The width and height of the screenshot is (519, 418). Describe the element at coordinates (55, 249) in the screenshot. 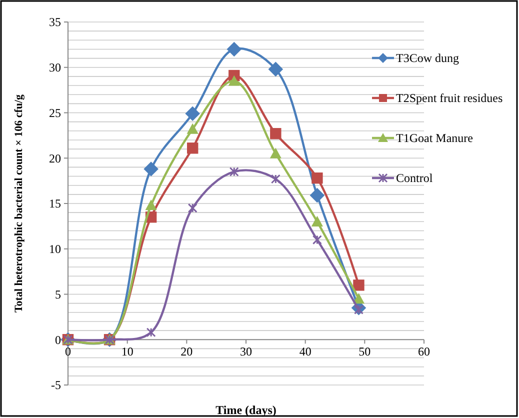

I see `y-tick-label: 10` at that location.